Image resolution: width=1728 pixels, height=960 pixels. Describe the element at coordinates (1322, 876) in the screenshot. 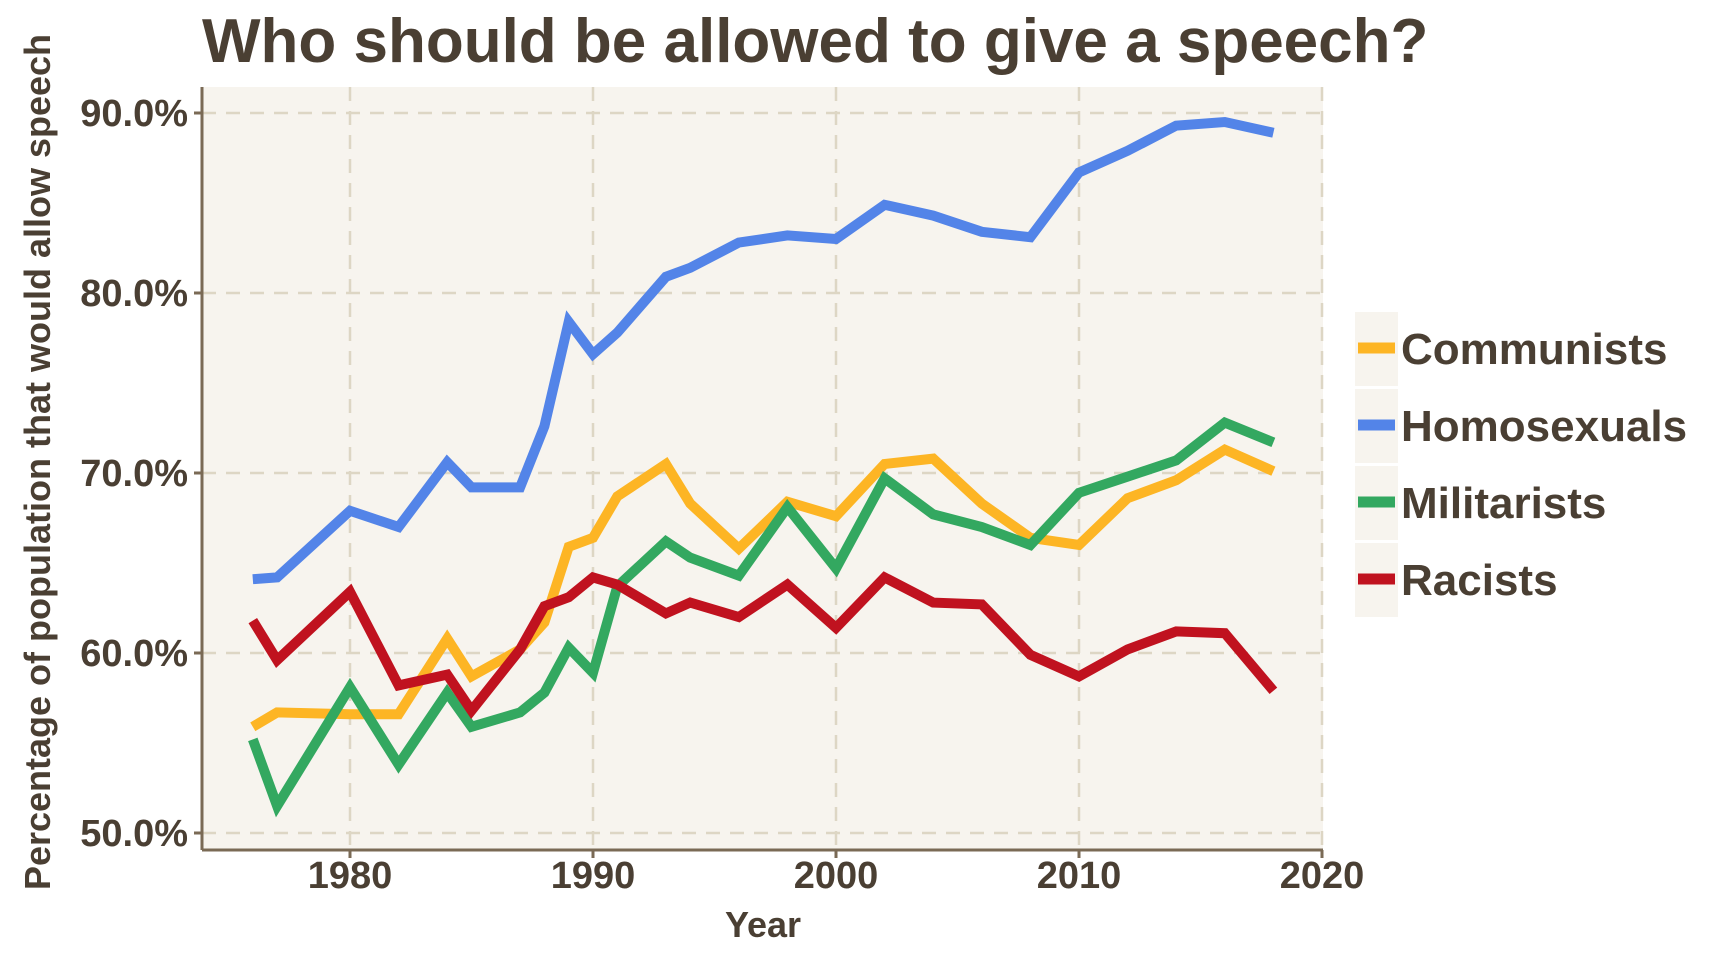

I see `x-tick-label: 2020` at that location.